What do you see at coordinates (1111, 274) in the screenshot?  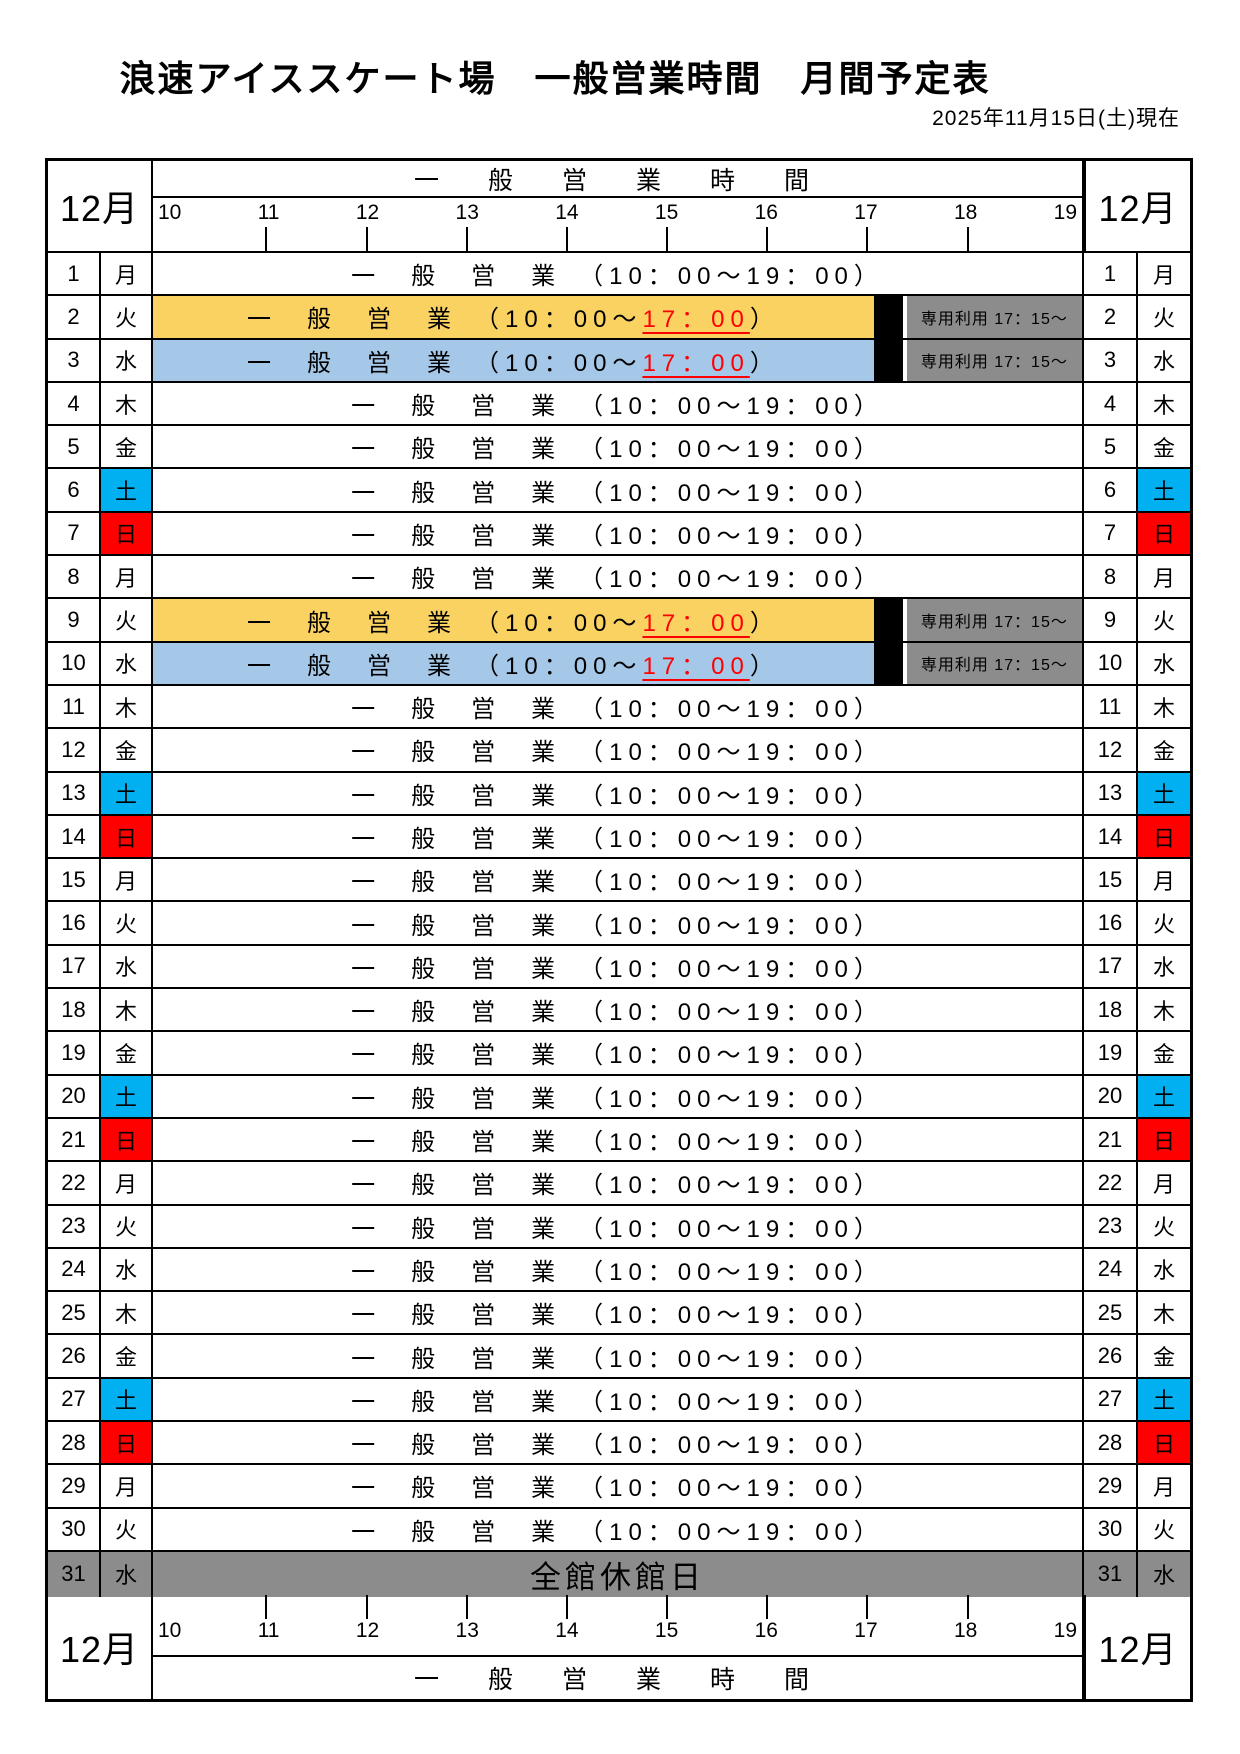 I see `day-number: 1` at bounding box center [1111, 274].